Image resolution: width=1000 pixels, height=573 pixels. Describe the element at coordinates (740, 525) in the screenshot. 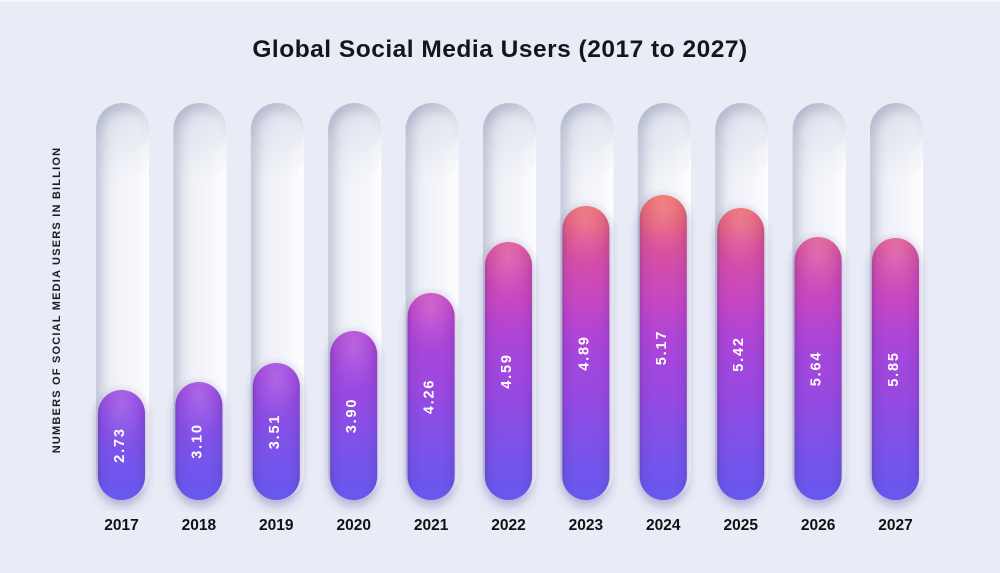

I see `svg-text: 2025` at that location.